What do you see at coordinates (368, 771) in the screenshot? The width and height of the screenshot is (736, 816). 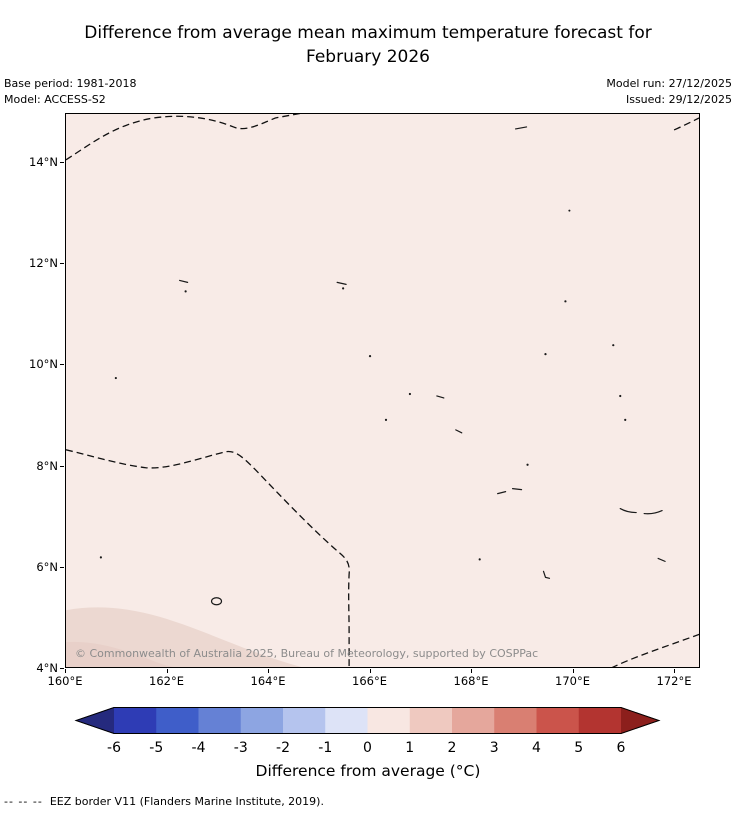 I see `colorbar-label: Difference from average (°C)` at bounding box center [368, 771].